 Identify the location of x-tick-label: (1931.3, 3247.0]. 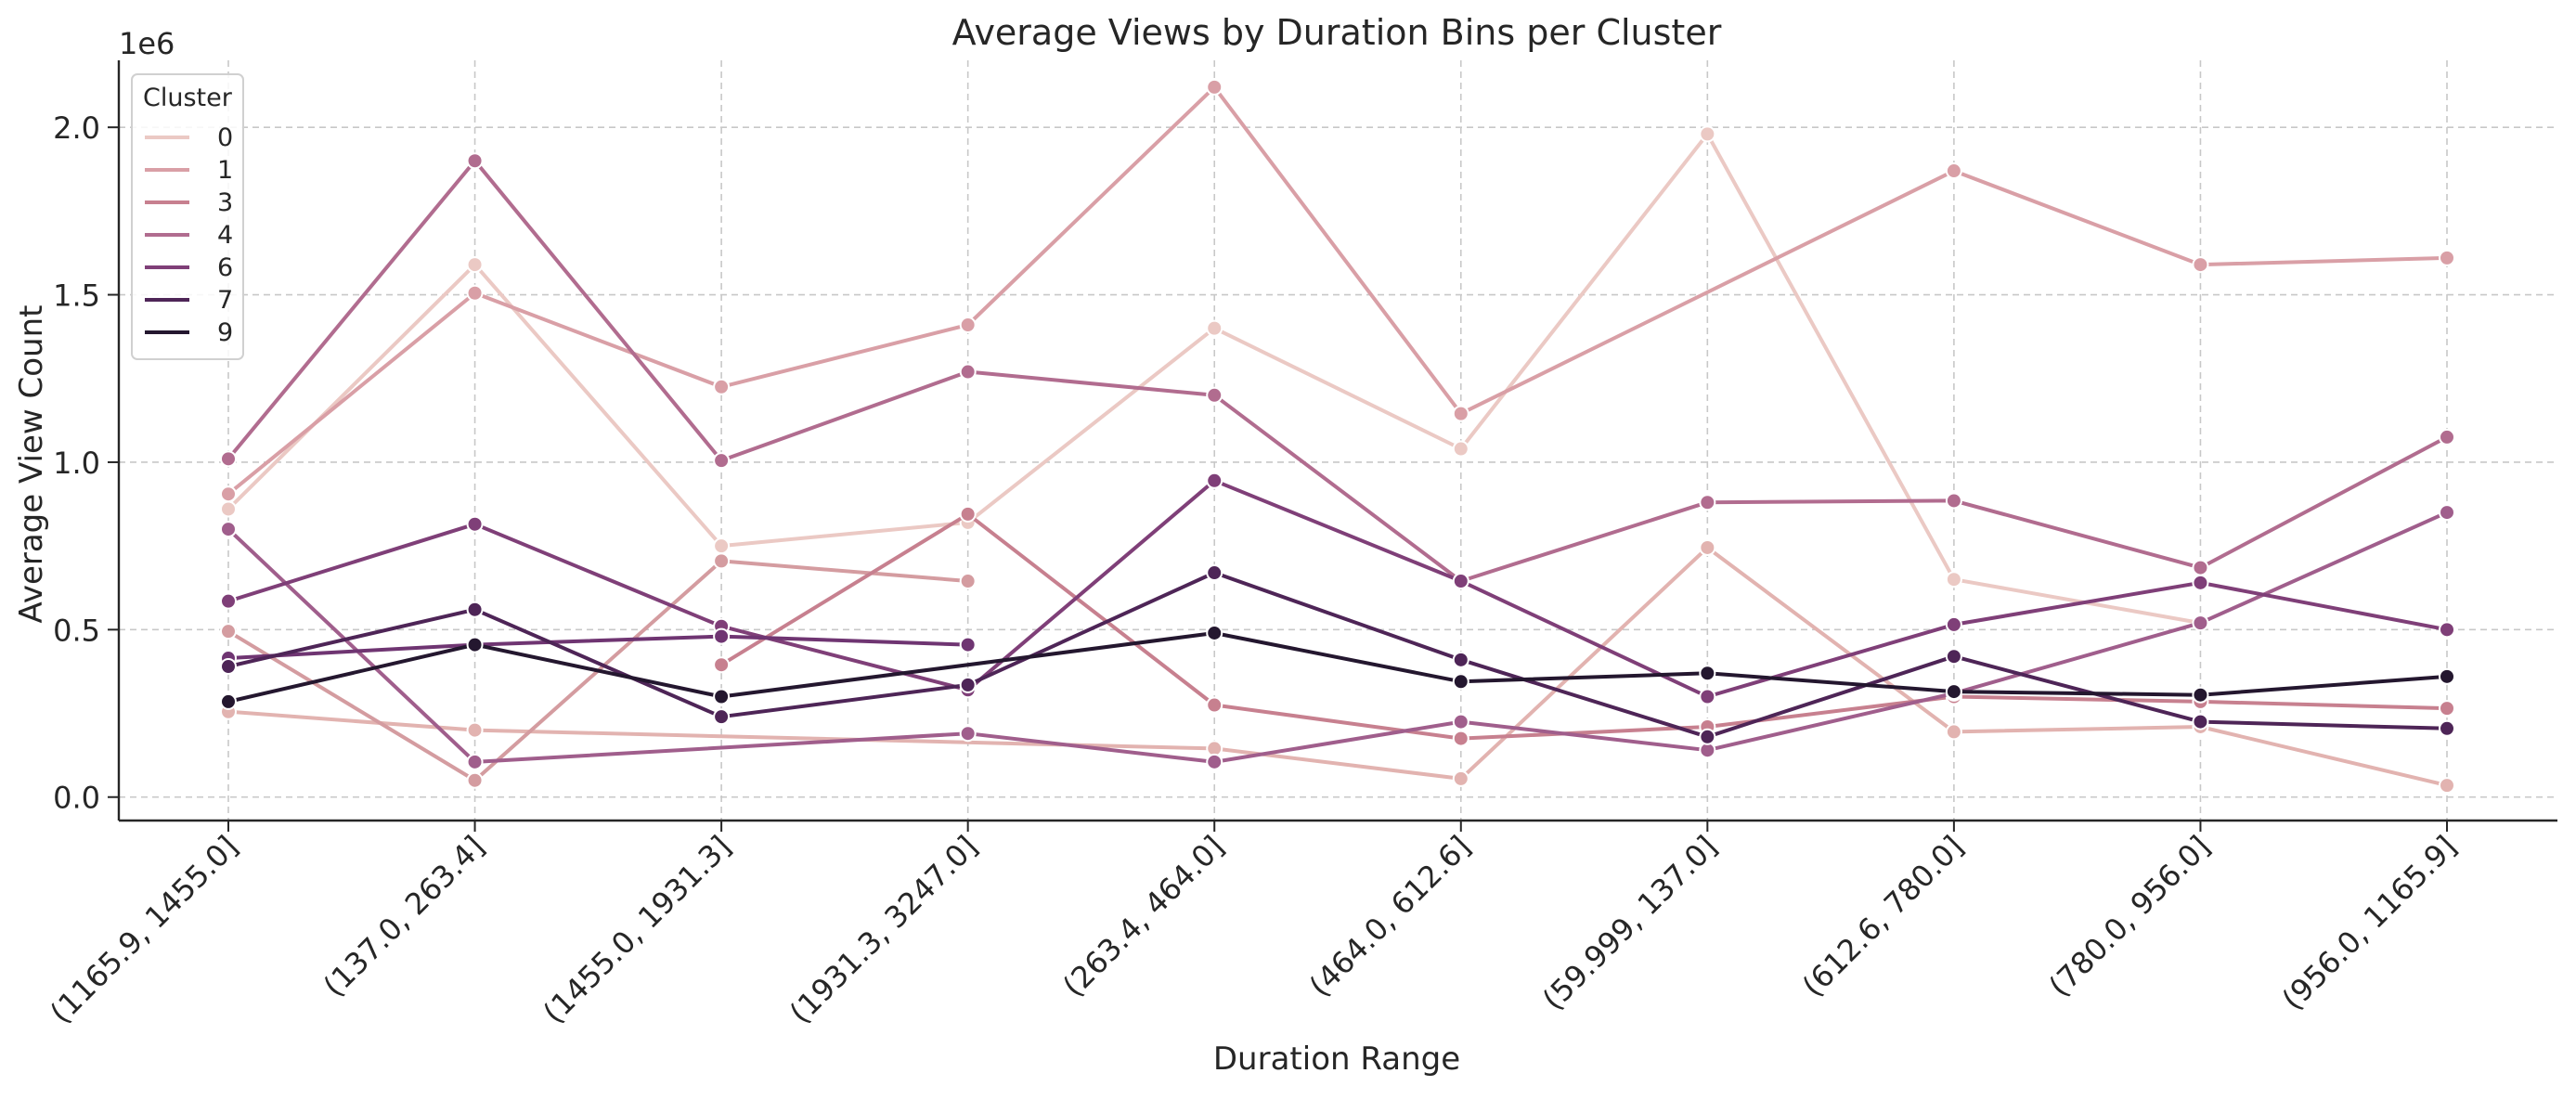
(883, 929).